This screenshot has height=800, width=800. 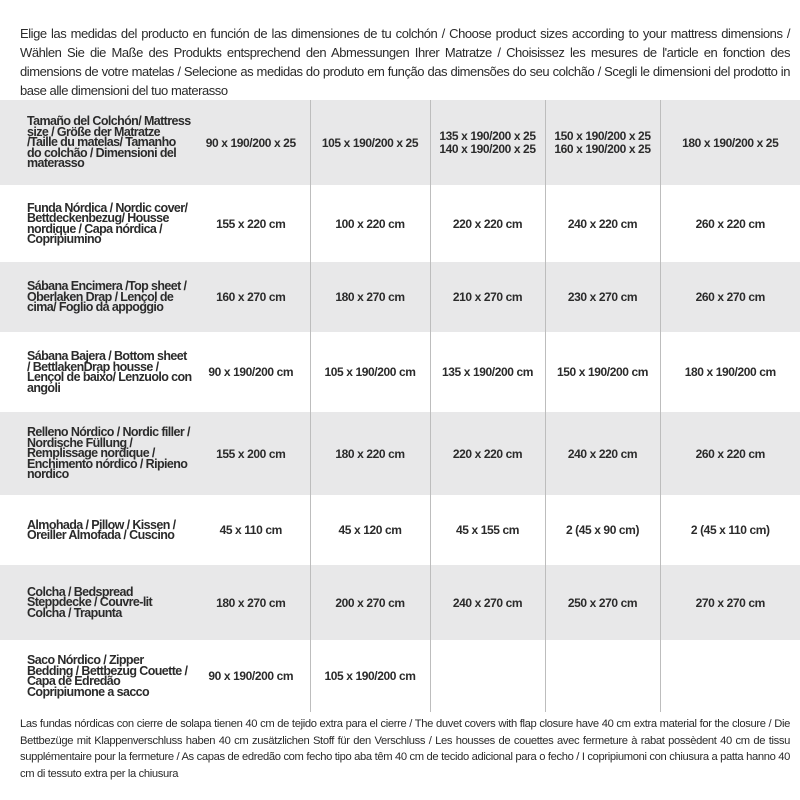 What do you see at coordinates (487, 297) in the screenshot?
I see `size-cell: 210 x 270 cm` at bounding box center [487, 297].